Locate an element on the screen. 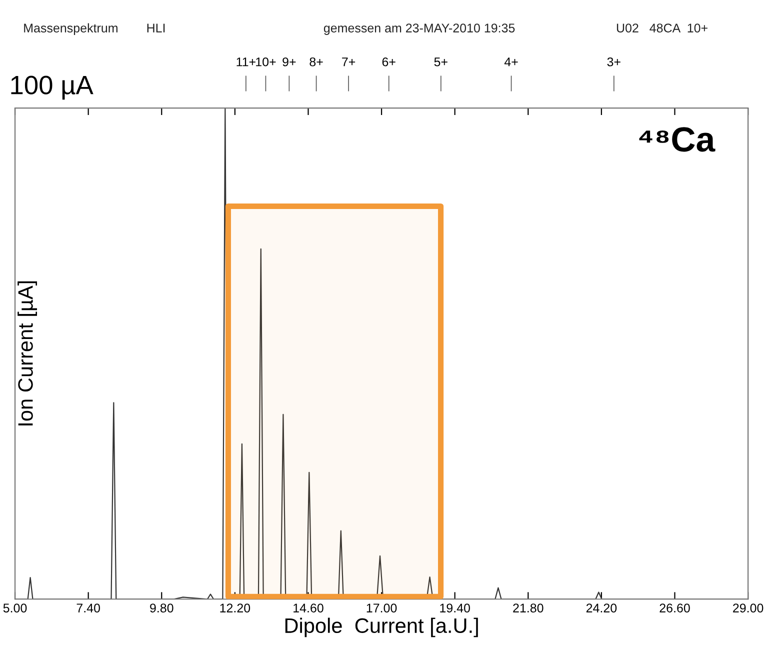 The width and height of the screenshot is (770, 647). x-tick-label: 7.40 is located at coordinates (88, 608).